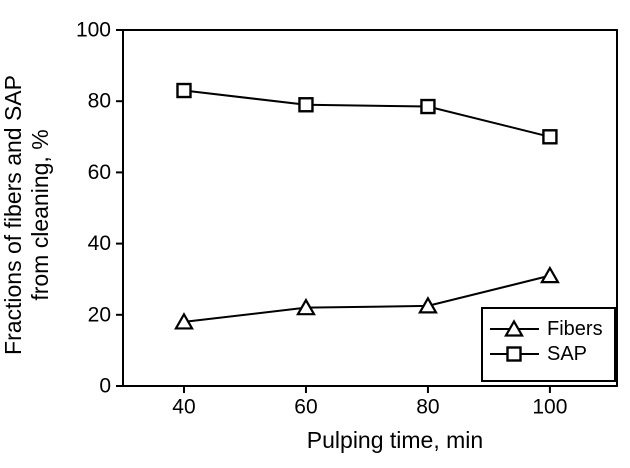  I want to click on y-tick-label: 80, so click(99, 101).